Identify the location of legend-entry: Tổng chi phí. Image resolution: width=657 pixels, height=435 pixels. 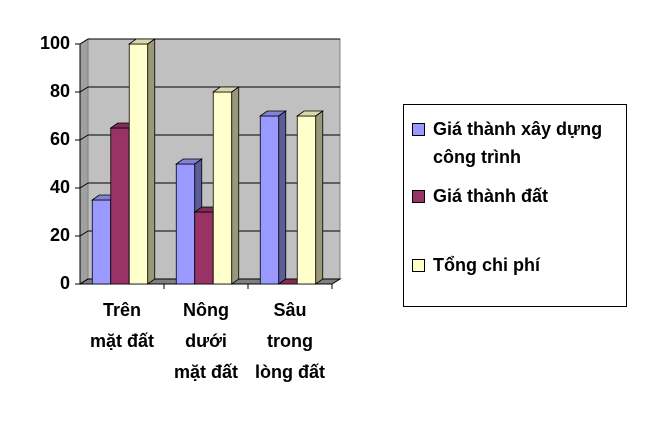
(514, 265).